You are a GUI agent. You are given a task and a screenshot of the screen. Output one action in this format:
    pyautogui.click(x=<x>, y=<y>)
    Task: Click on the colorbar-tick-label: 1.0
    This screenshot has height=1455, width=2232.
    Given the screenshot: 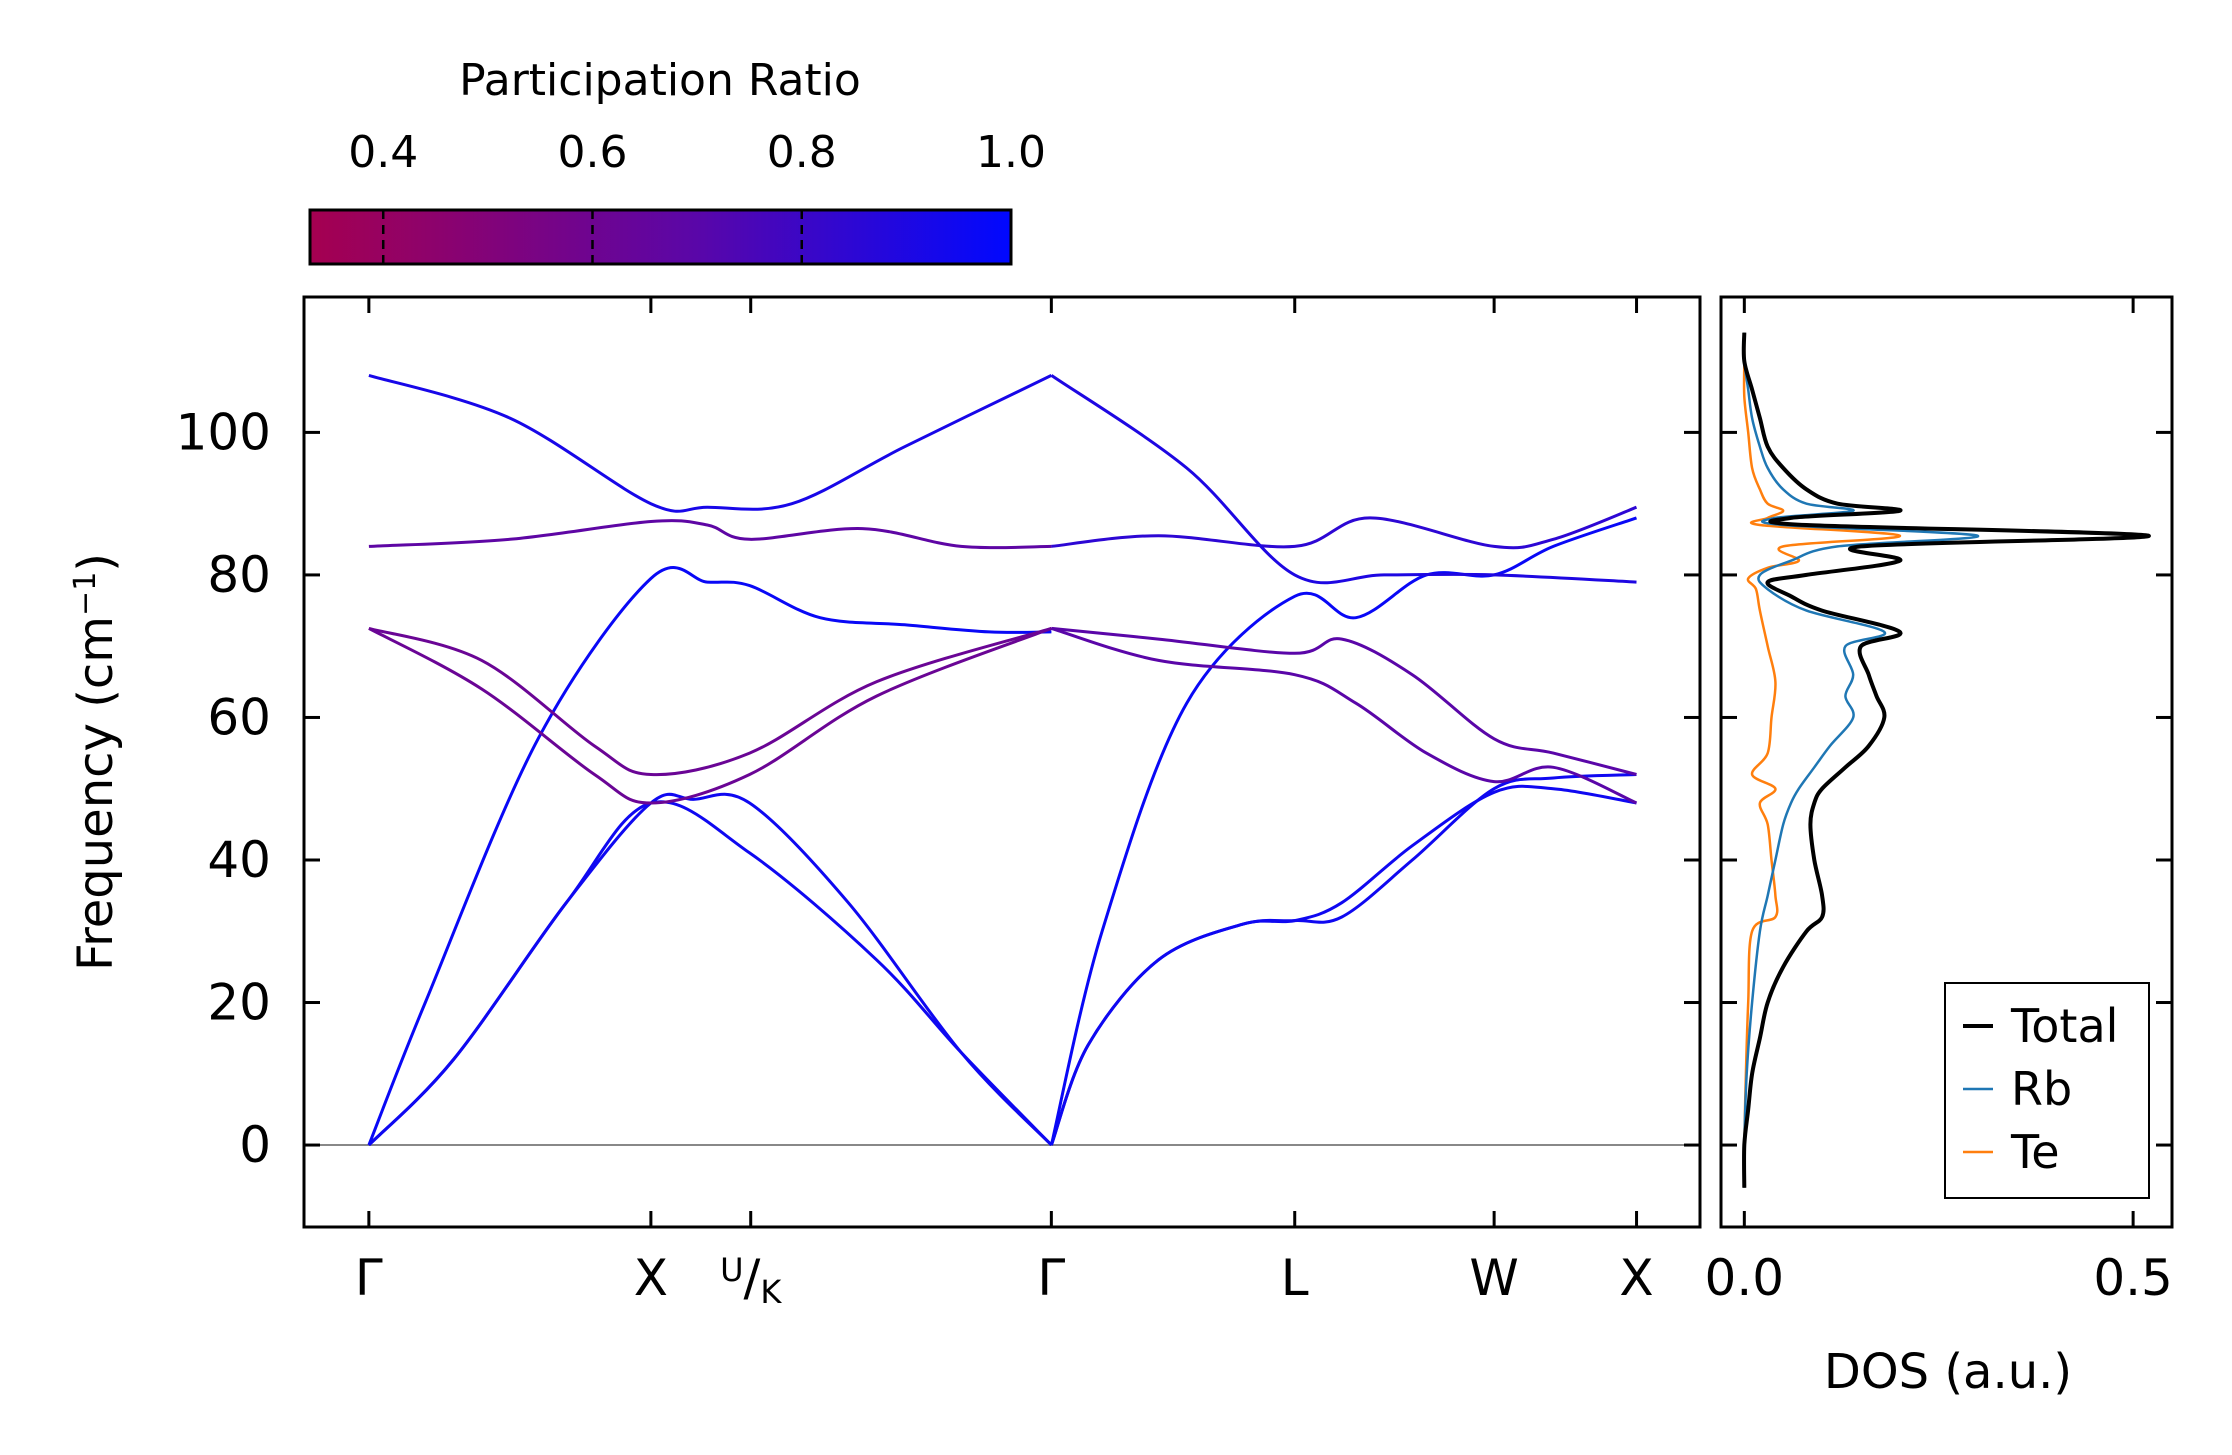 What is the action you would take?
    pyautogui.click(x=1011, y=152)
    